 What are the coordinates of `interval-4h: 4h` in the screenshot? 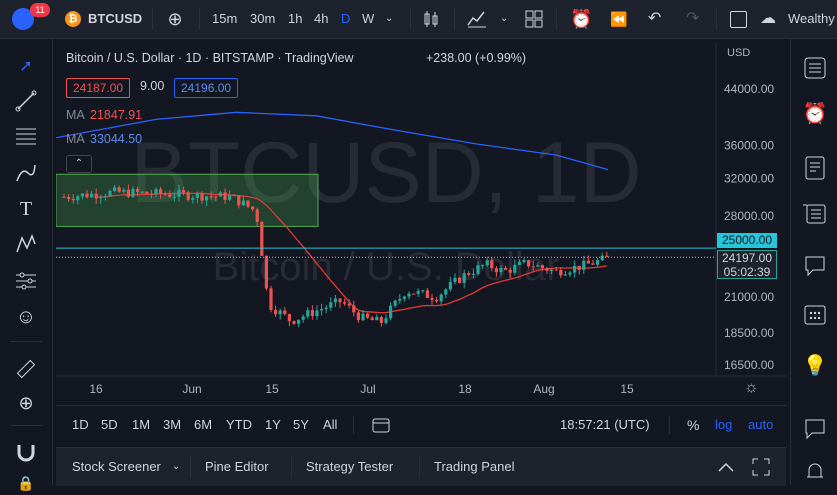 It's located at (321, 18).